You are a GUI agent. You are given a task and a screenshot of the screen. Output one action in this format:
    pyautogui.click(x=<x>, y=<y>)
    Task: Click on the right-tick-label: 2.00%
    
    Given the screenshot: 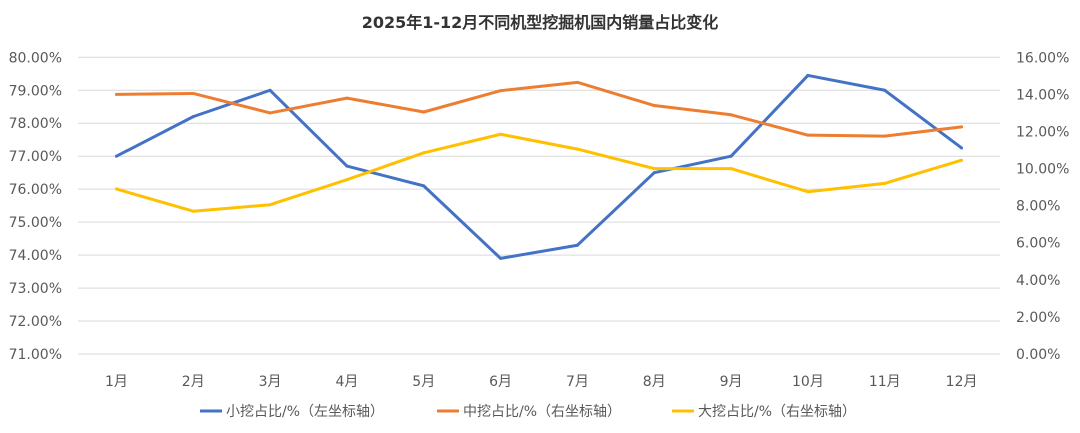 What is the action you would take?
    pyautogui.click(x=1038, y=318)
    